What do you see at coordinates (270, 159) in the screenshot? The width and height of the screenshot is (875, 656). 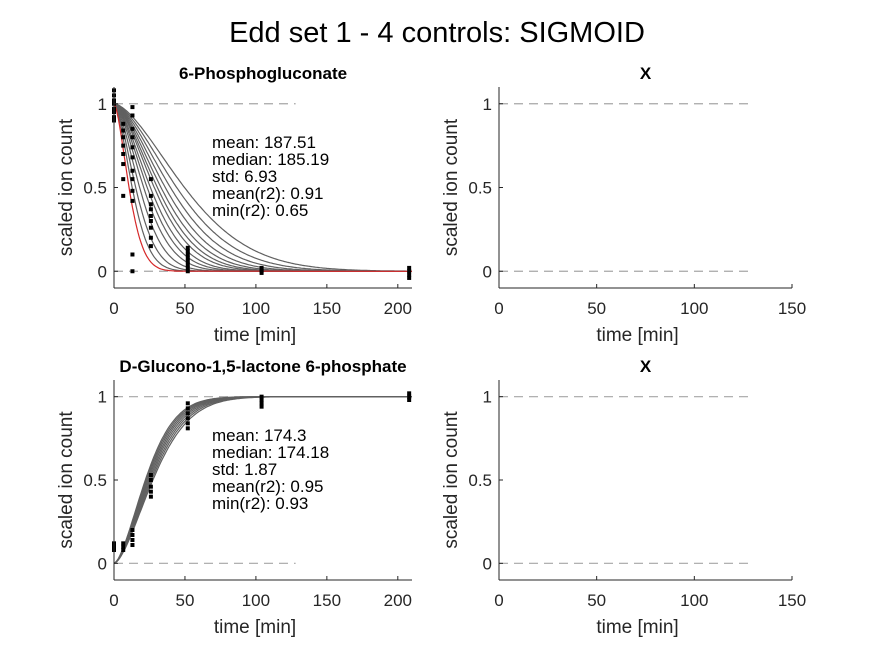 I see `stats-line: median: 185.19` at bounding box center [270, 159].